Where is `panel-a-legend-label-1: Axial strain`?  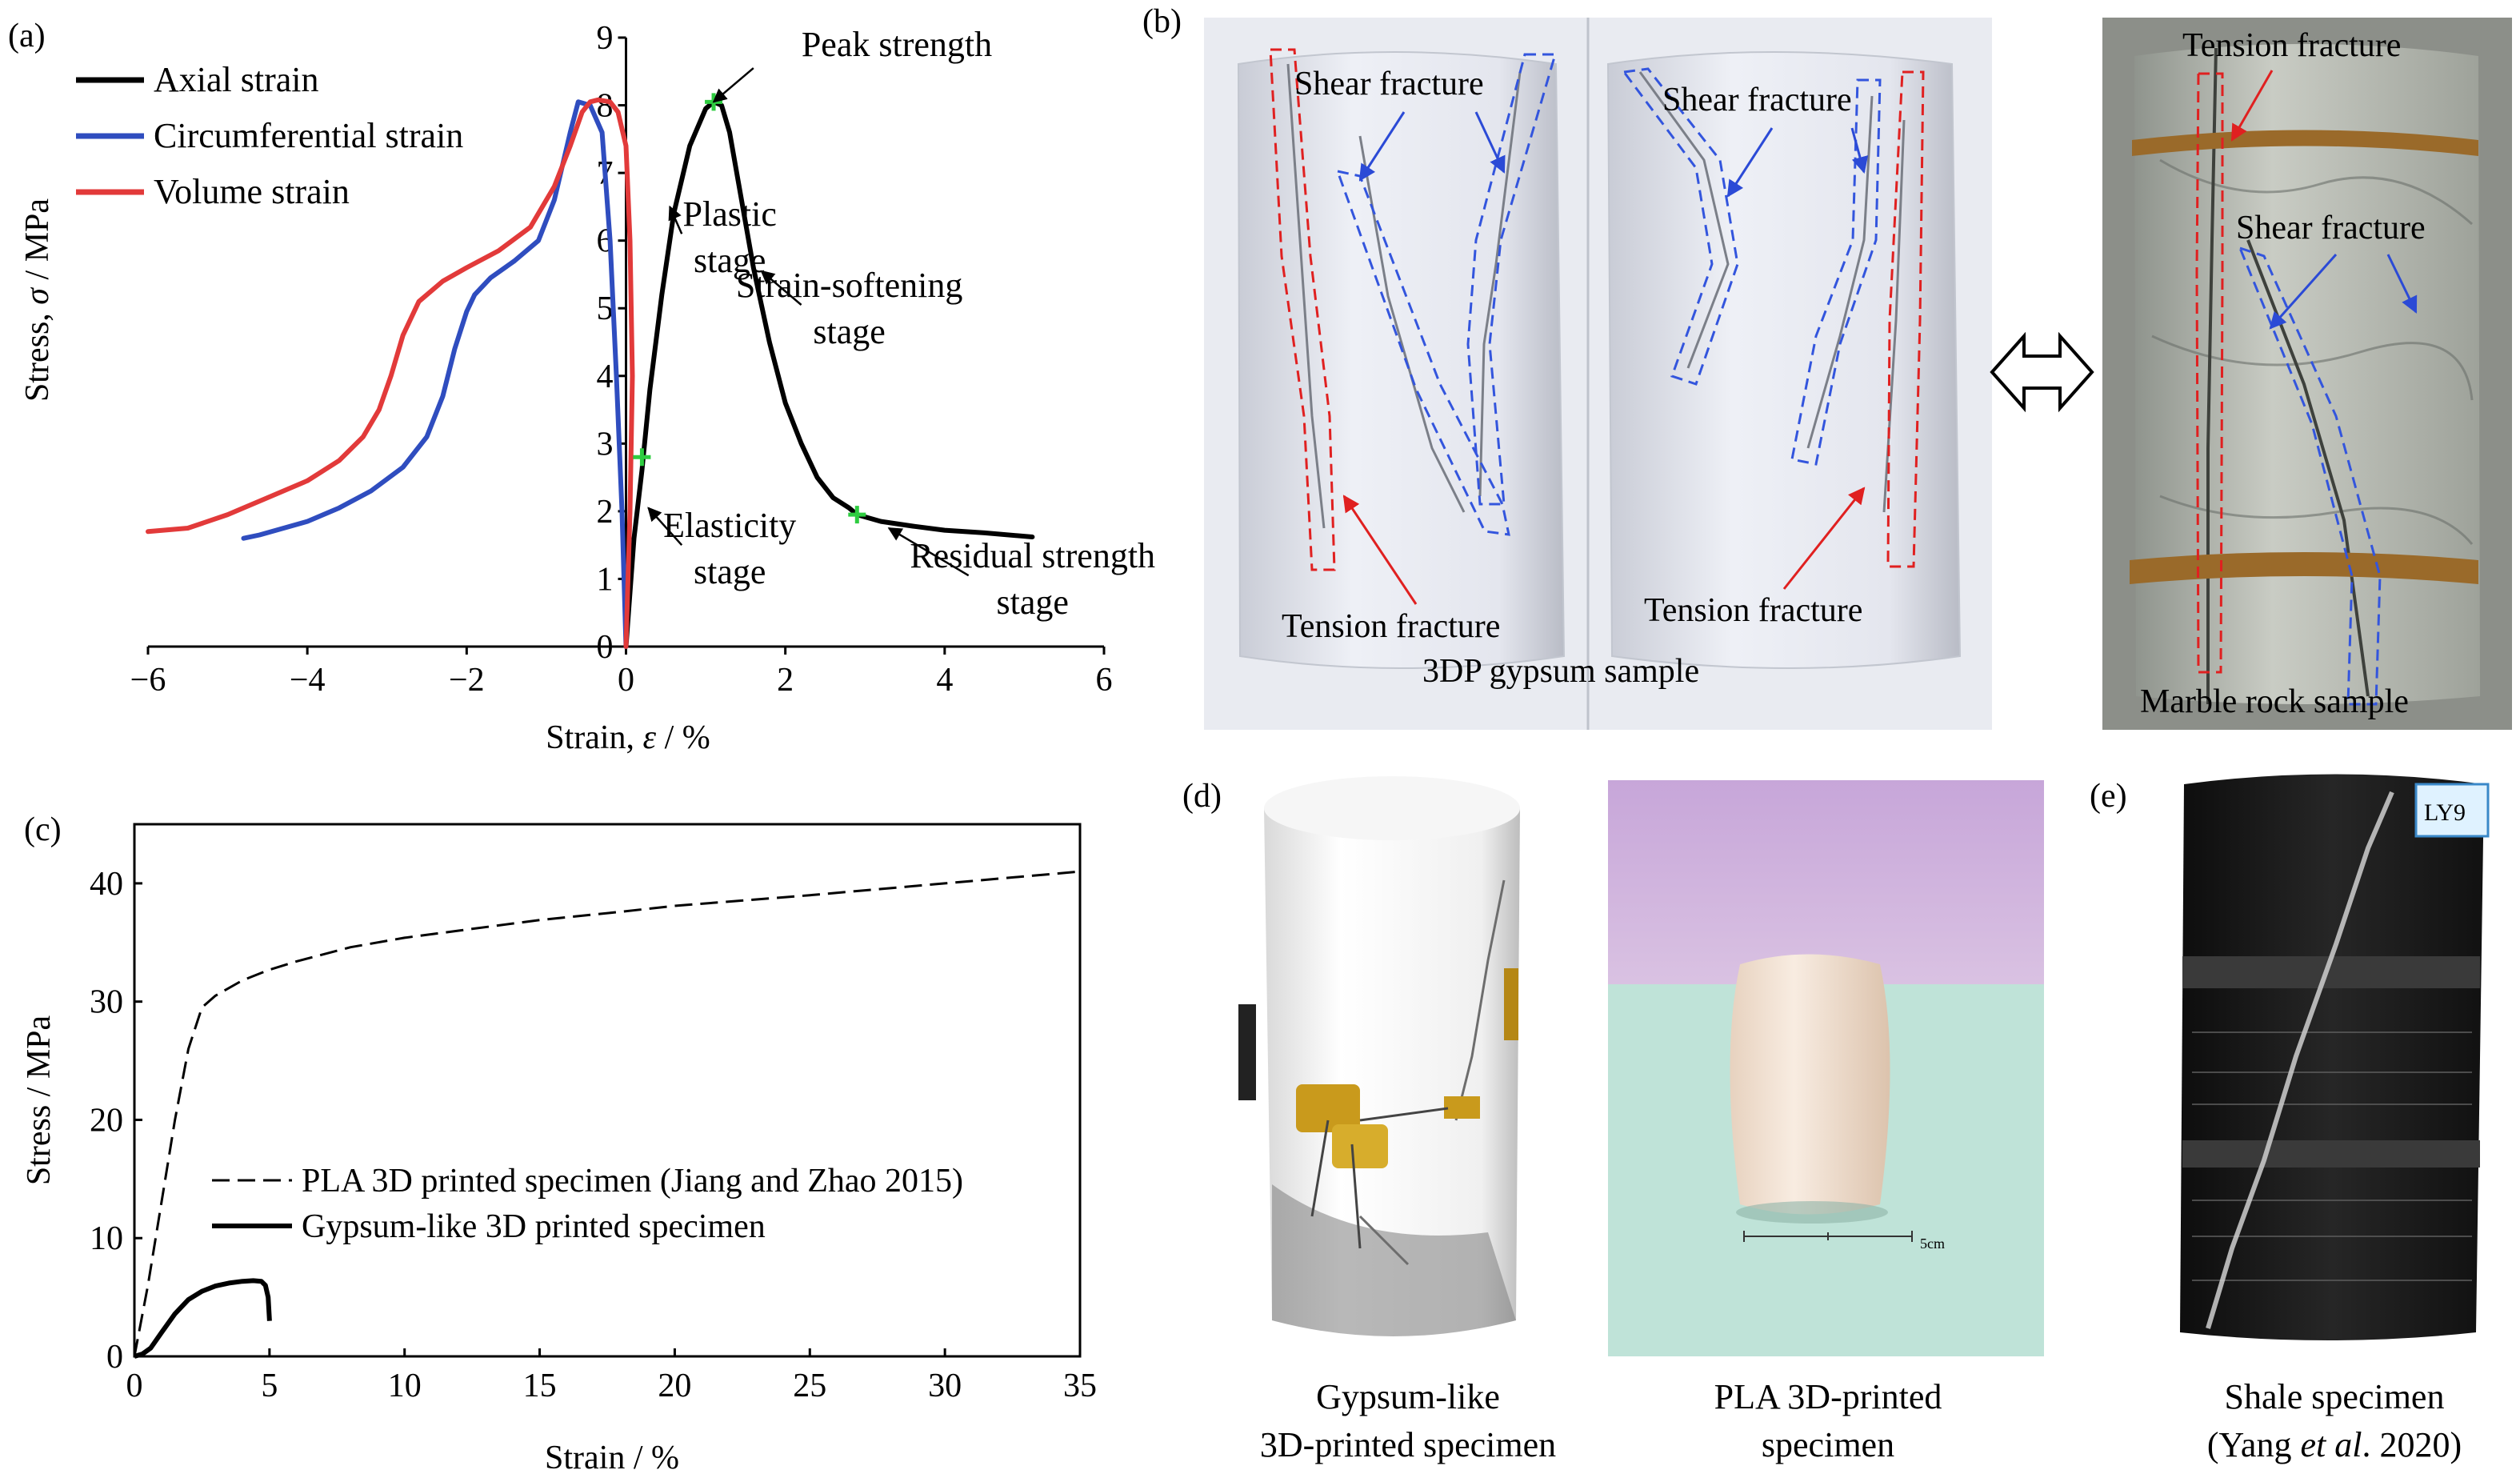
panel-a-legend-label-1: Axial strain is located at coordinates (236, 79).